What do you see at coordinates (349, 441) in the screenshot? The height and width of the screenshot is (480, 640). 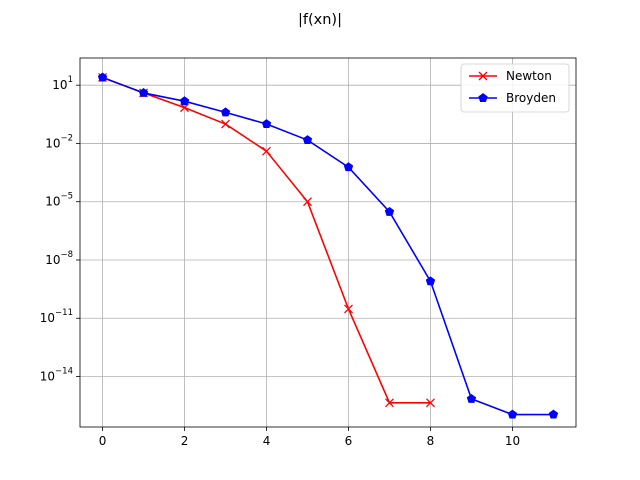 I see `x-tick-label: 6` at bounding box center [349, 441].